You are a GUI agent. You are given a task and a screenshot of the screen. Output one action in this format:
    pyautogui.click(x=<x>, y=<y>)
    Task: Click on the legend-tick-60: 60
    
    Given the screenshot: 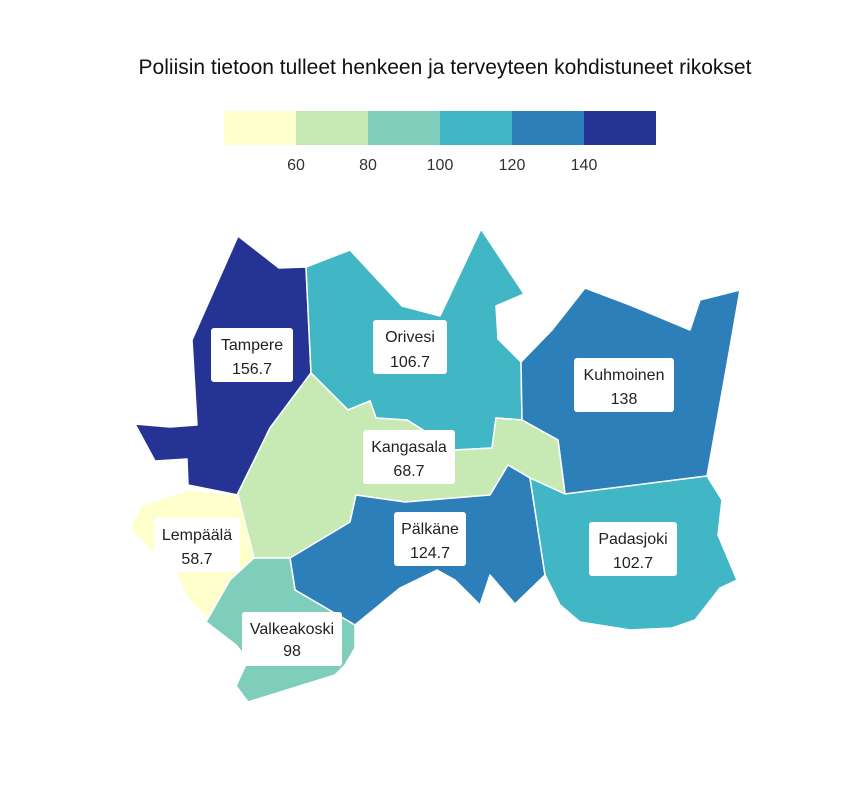 What is the action you would take?
    pyautogui.click(x=296, y=165)
    